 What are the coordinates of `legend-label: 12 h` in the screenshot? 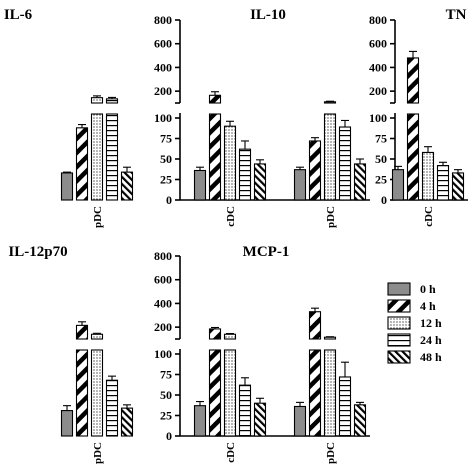 It's located at (431, 323).